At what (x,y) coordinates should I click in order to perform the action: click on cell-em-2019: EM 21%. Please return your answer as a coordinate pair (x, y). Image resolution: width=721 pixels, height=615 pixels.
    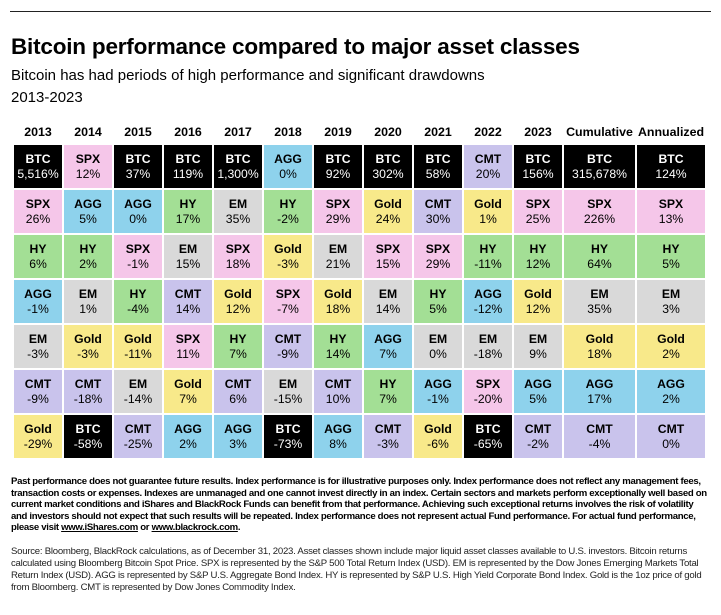
    Looking at the image, I should click on (338, 256).